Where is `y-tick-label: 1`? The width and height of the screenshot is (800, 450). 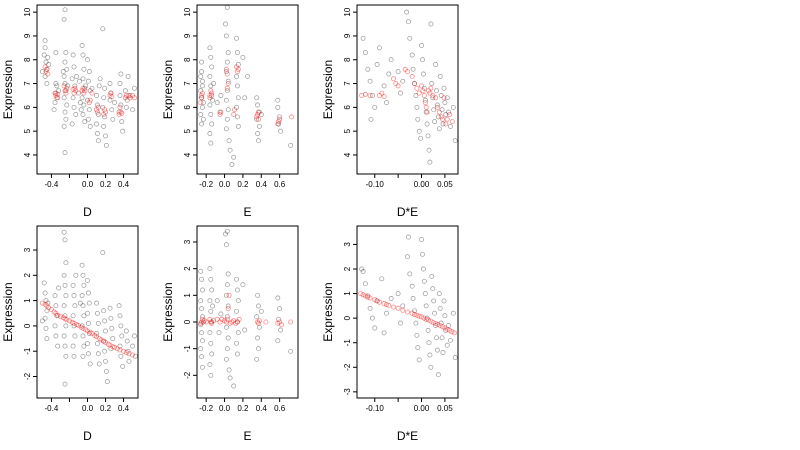
y-tick-label: 1 is located at coordinates (347, 293).